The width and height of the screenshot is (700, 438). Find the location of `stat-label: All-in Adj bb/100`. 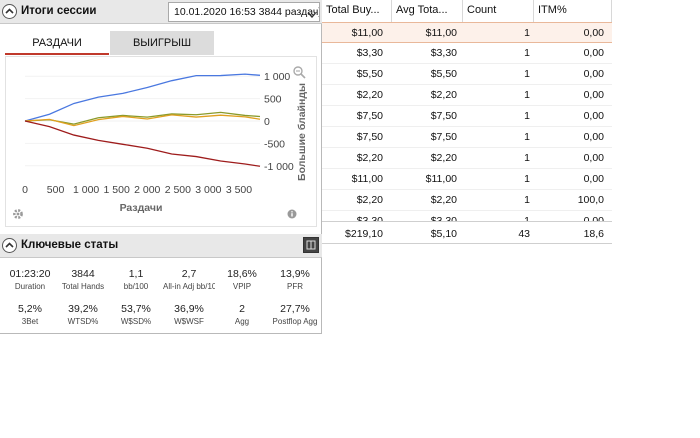

stat-label: All-in Adj bb/100 is located at coordinates (189, 286).